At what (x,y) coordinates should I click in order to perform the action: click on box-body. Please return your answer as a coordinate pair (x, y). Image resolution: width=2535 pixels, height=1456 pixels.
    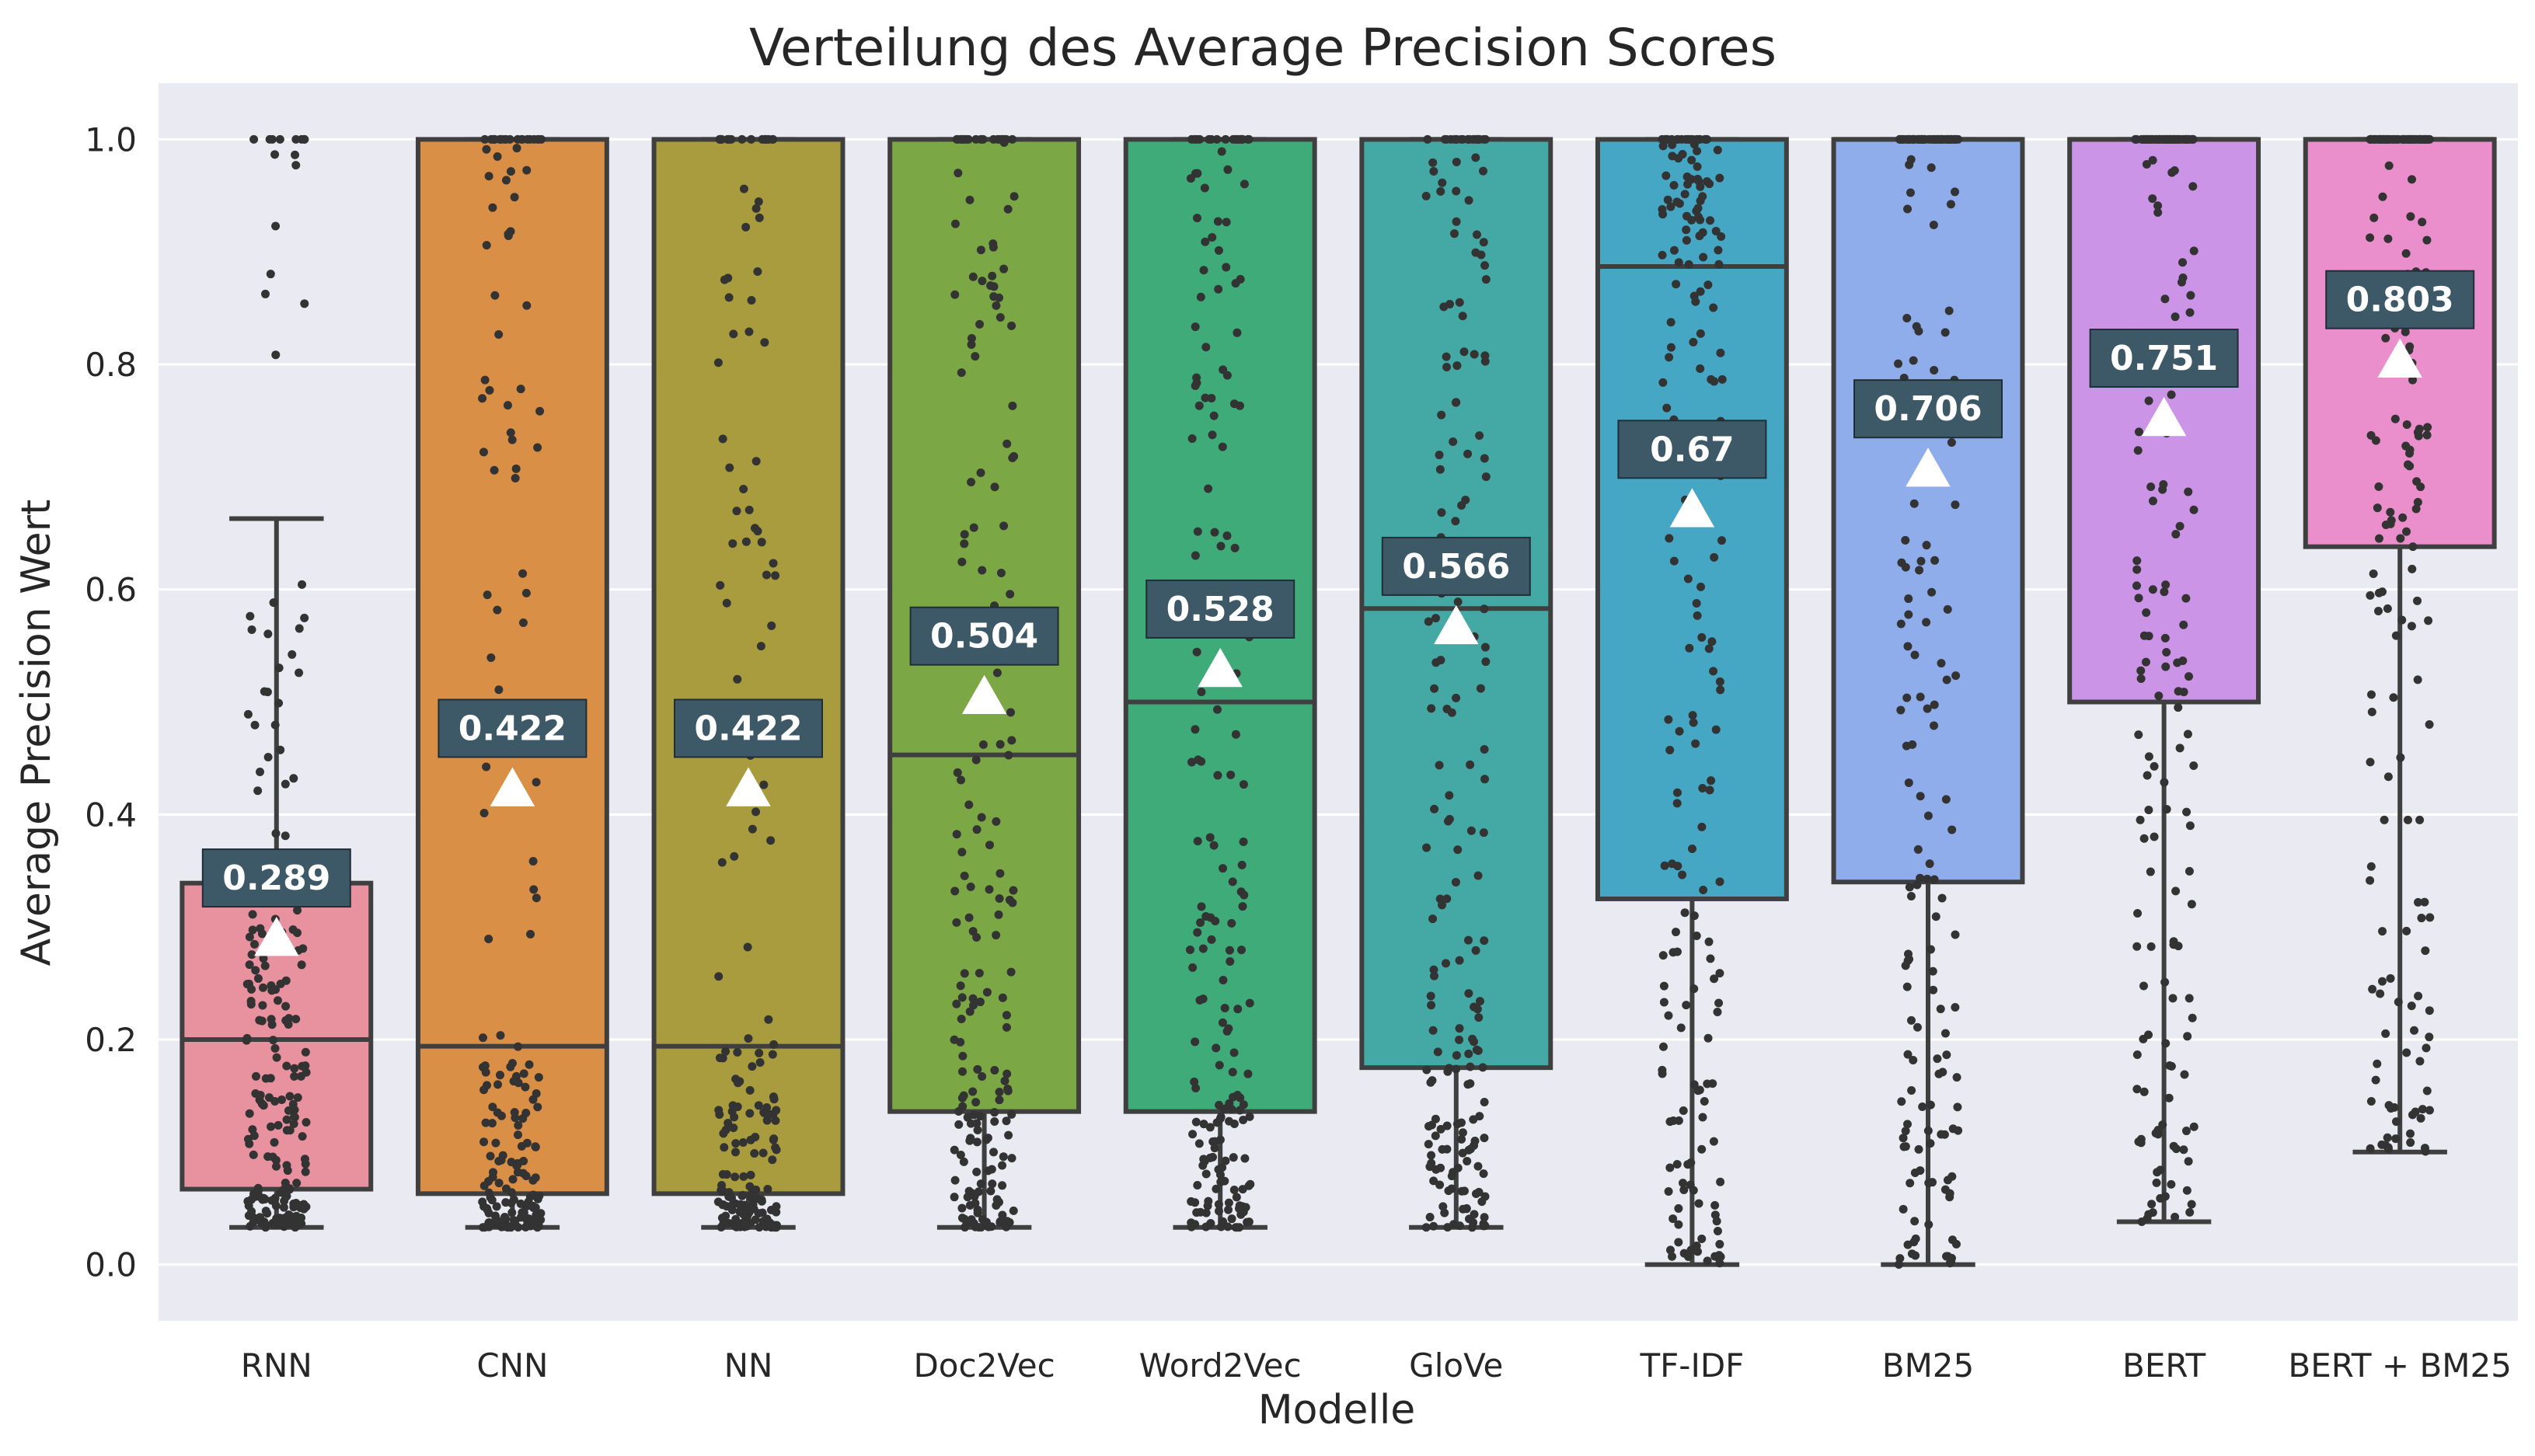
    Looking at the image, I should click on (277, 1036).